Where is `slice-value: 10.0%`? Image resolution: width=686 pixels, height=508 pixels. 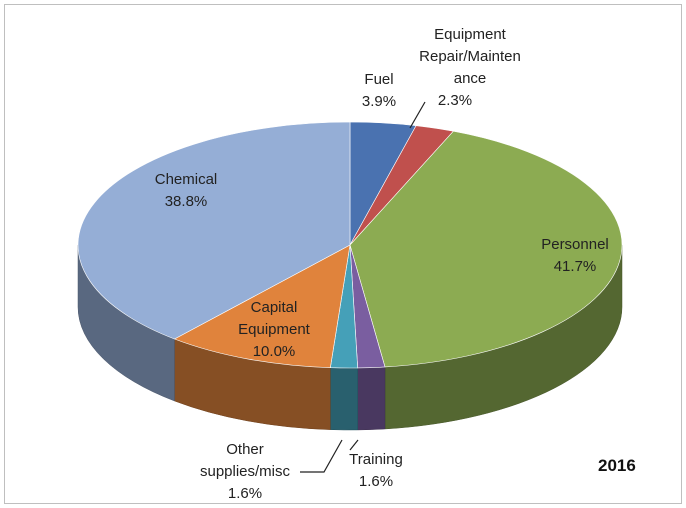 slice-value: 10.0% is located at coordinates (274, 351).